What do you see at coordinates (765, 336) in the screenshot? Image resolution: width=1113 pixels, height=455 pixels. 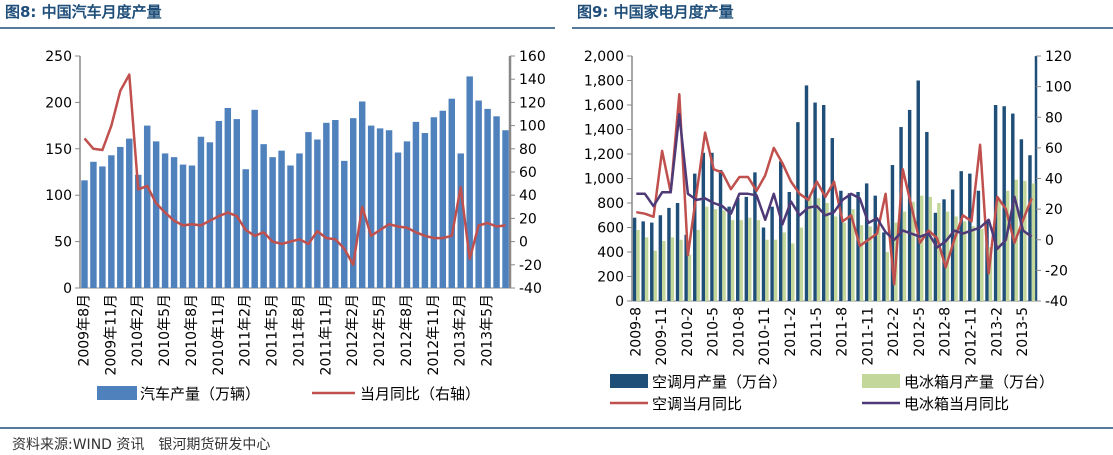 I see `chart2-x-tick-label: 2010-11` at bounding box center [765, 336].